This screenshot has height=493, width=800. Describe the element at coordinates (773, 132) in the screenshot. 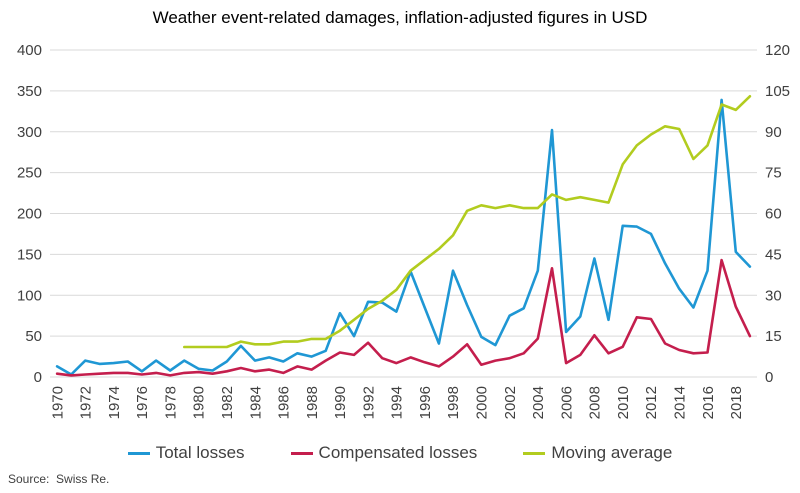

I see `y-axis-right-tick-label: 90` at that location.